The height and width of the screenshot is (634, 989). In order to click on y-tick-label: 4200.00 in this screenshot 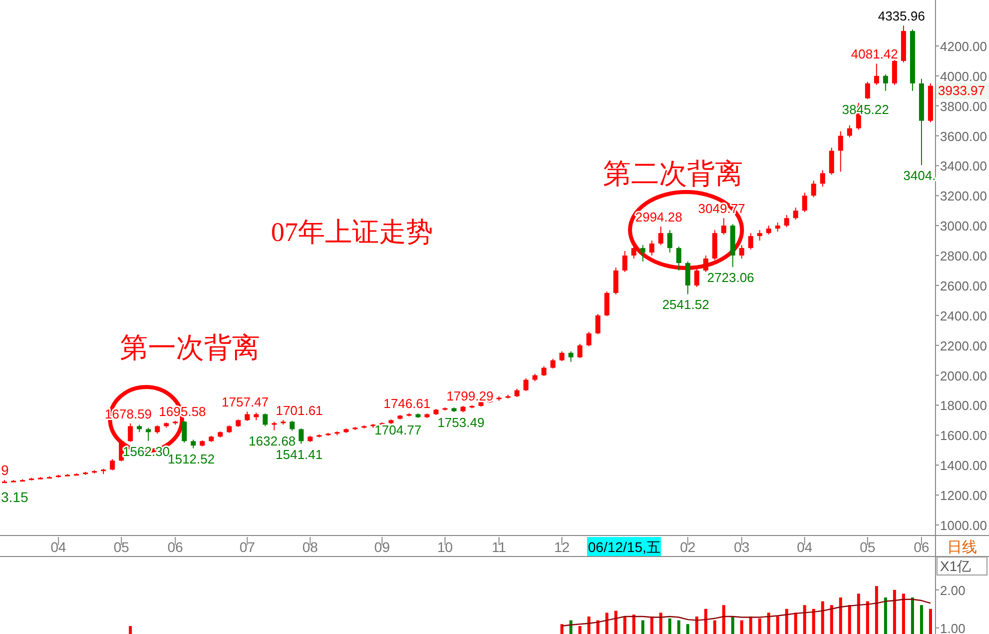, I will do `click(963, 46)`.